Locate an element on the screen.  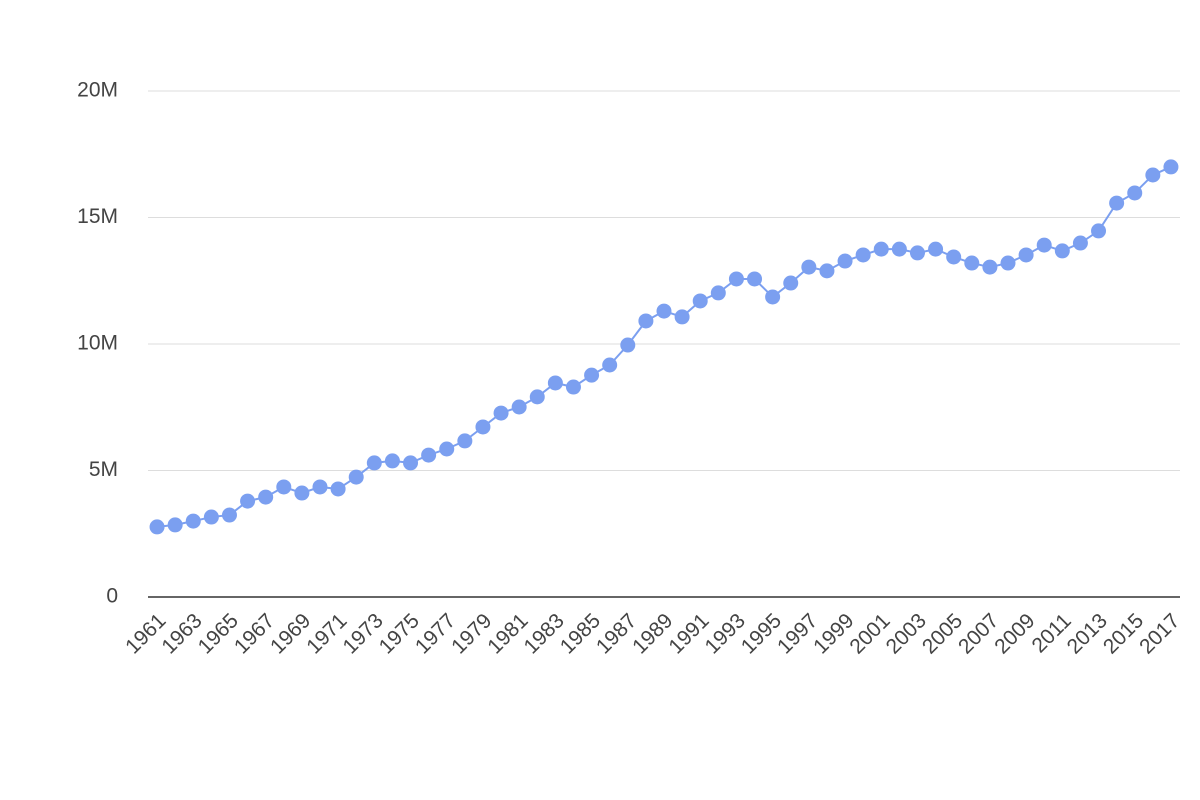
x-tick-label: 1981 is located at coordinates (507, 633).